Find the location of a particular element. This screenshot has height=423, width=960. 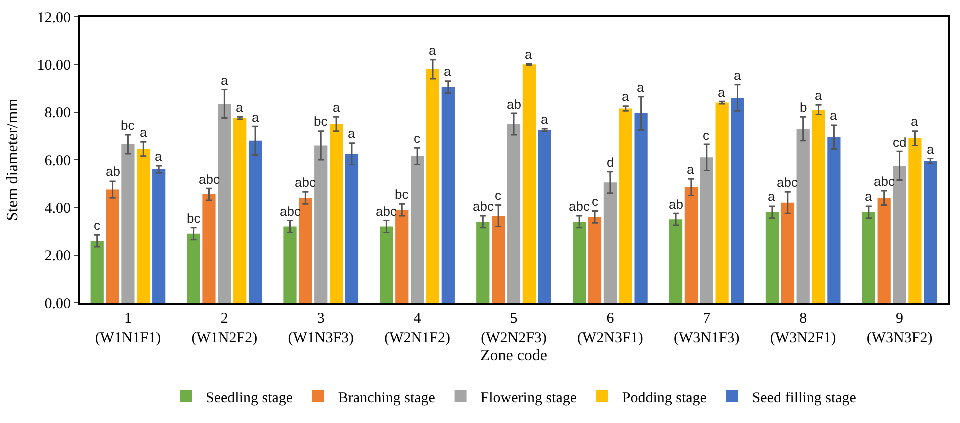

x-tick-label: 1 (W1N1F1) is located at coordinates (128, 328).